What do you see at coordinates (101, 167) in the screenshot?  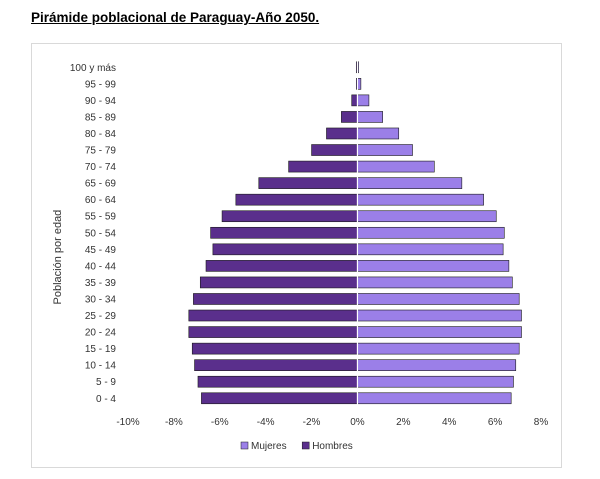 I see `y-tick-label: 70 - 74` at bounding box center [101, 167].